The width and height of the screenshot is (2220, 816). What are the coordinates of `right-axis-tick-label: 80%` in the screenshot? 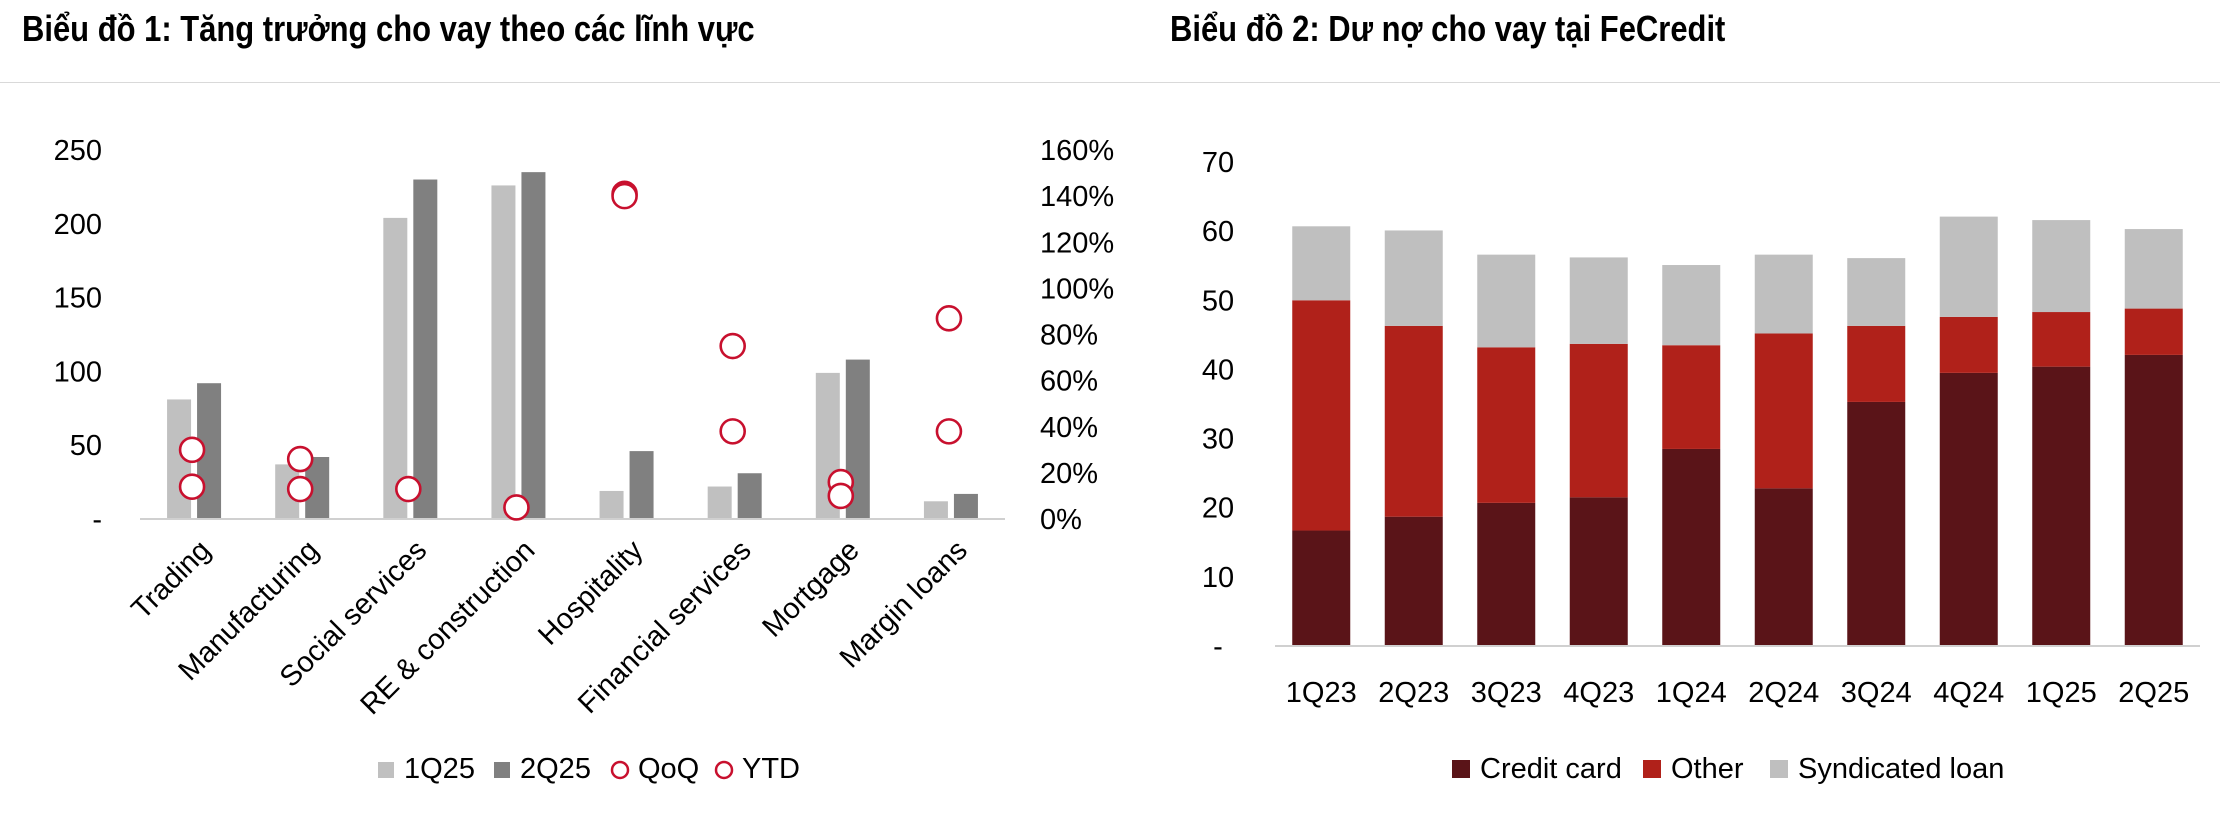 It's located at (1069, 336).